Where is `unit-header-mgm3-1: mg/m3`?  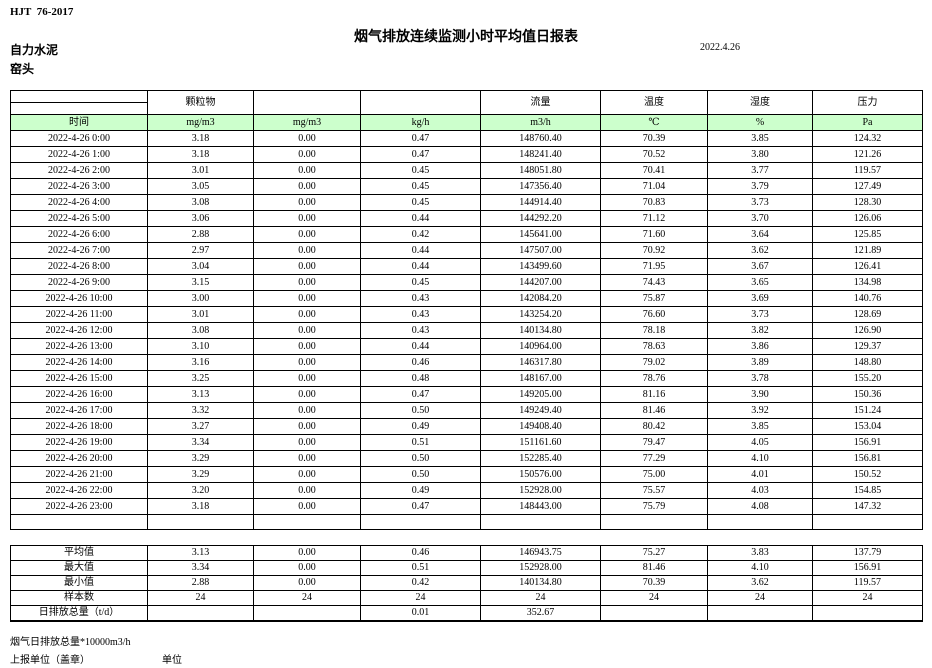
unit-header-mgm3-1: mg/m3 is located at coordinates (200, 122).